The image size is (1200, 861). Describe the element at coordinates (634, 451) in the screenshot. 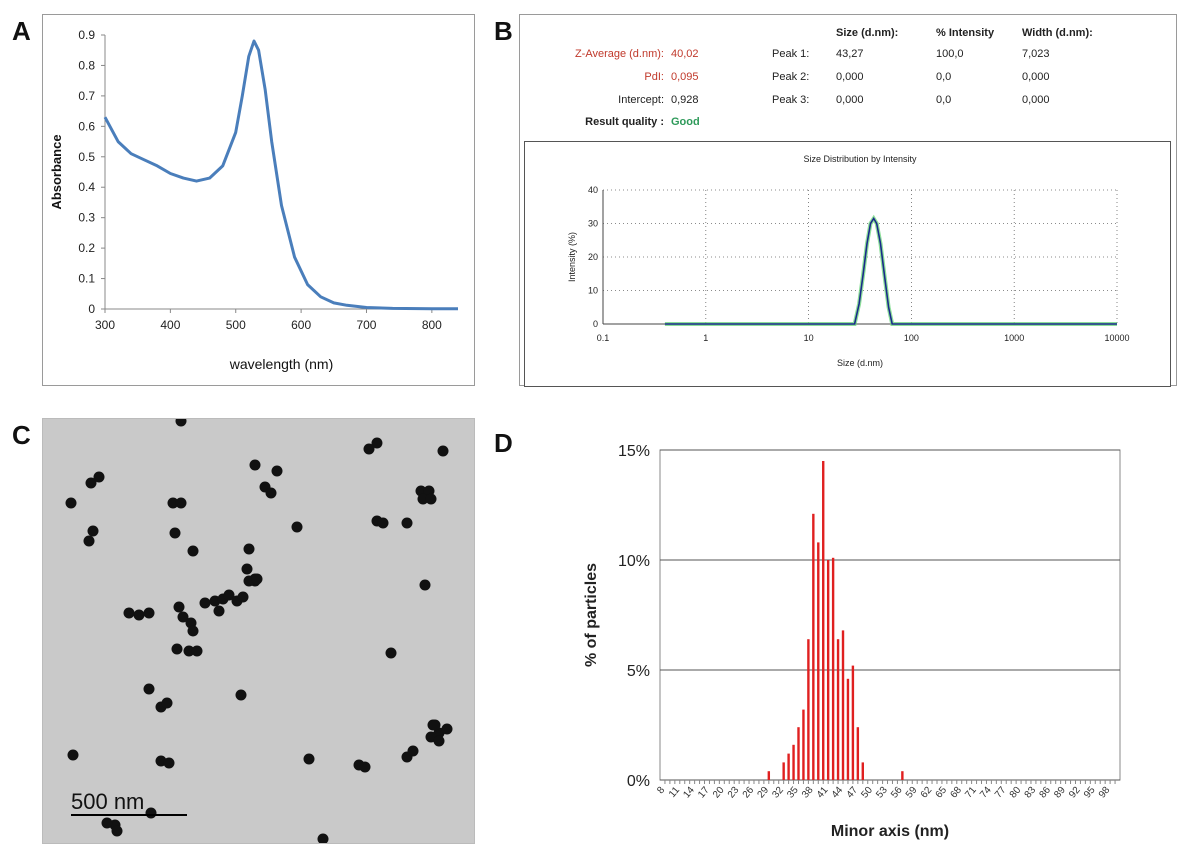

I see `y-tick-label: 15%` at that location.